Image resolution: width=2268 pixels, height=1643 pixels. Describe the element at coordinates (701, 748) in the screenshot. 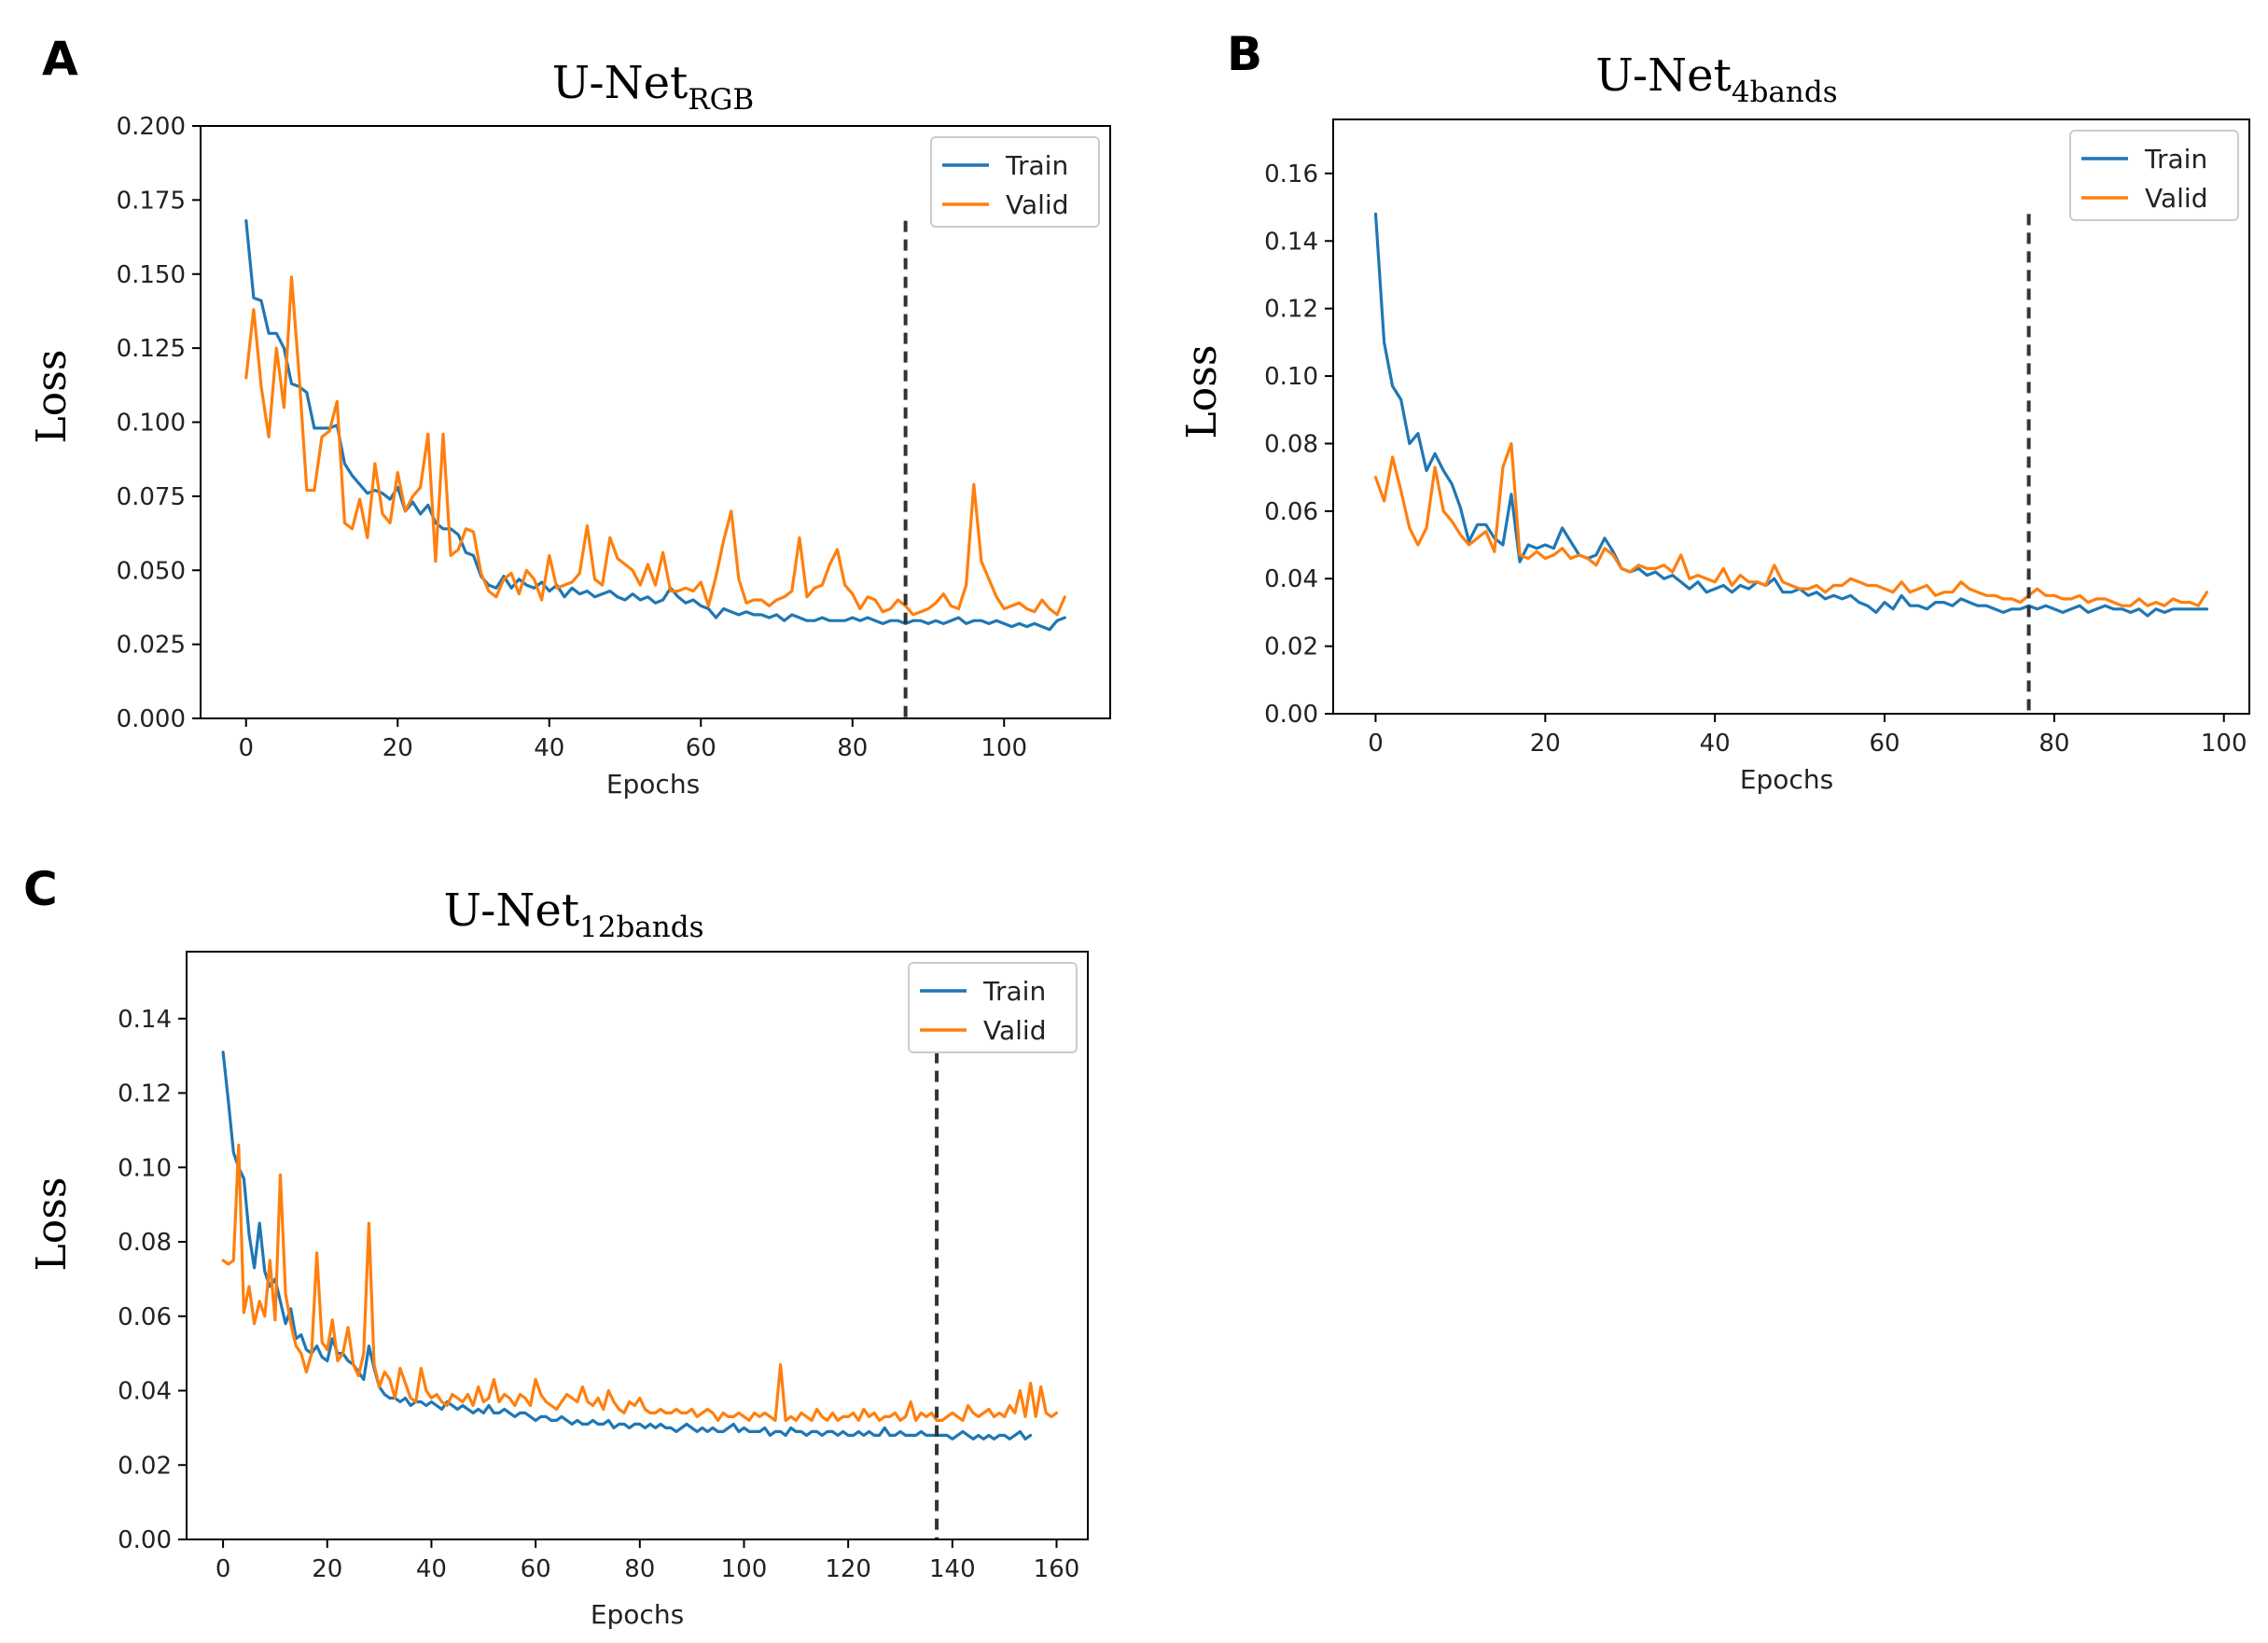

I see `panel-a-xtick-label: 60` at that location.